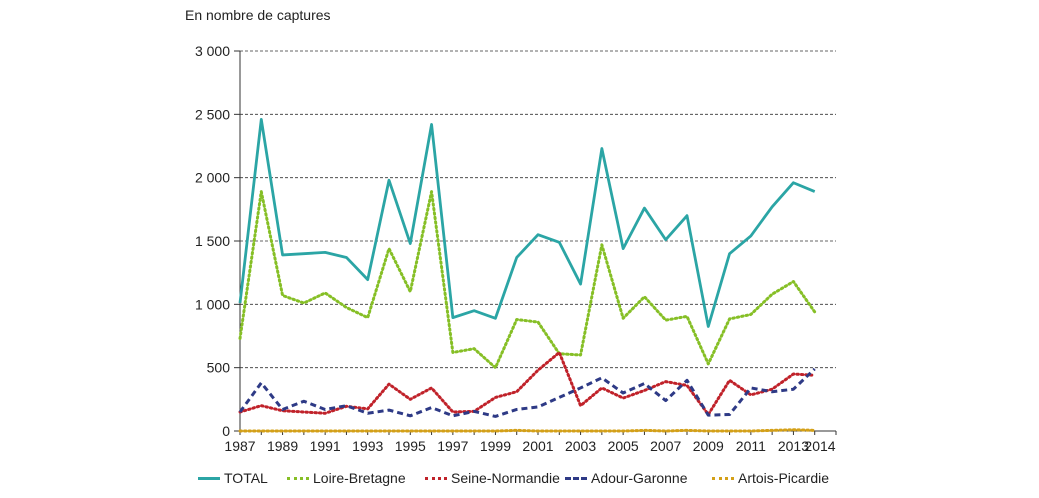 This screenshot has width=1039, height=498. I want to click on series-line-seine-normandie, so click(527, 383).